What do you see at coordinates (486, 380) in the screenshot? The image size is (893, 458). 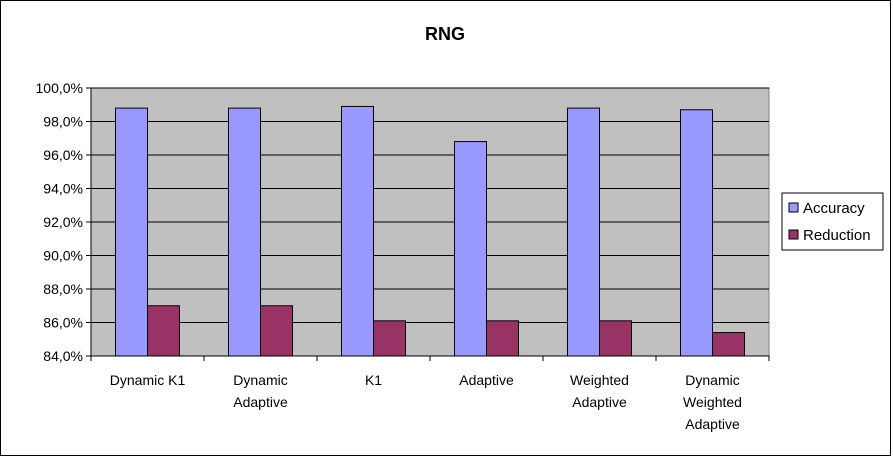 I see `x-category-label: Adaptive` at bounding box center [486, 380].